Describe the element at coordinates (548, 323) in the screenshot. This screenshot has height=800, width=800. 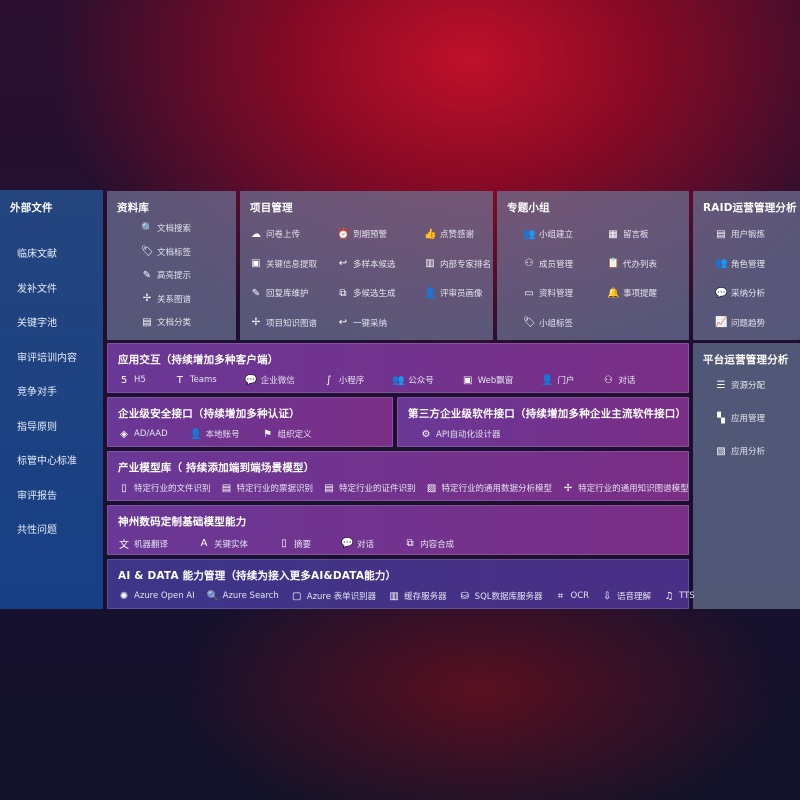
I see `item-tag: 🏷 小组标签` at that location.